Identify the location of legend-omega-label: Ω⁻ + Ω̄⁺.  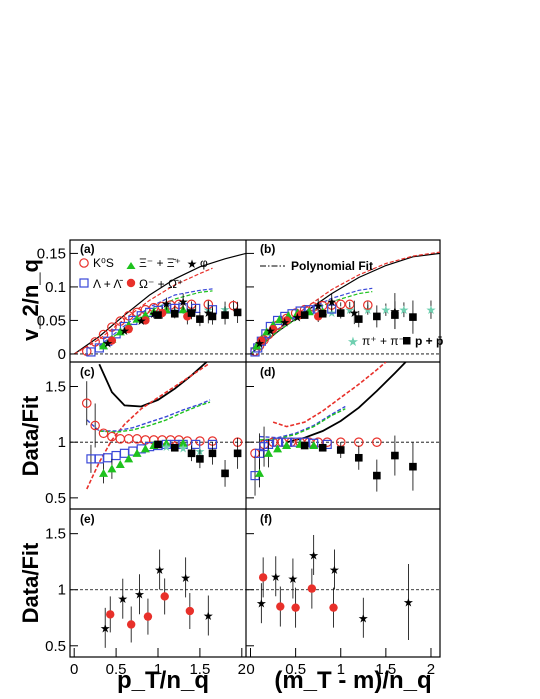
(161, 284).